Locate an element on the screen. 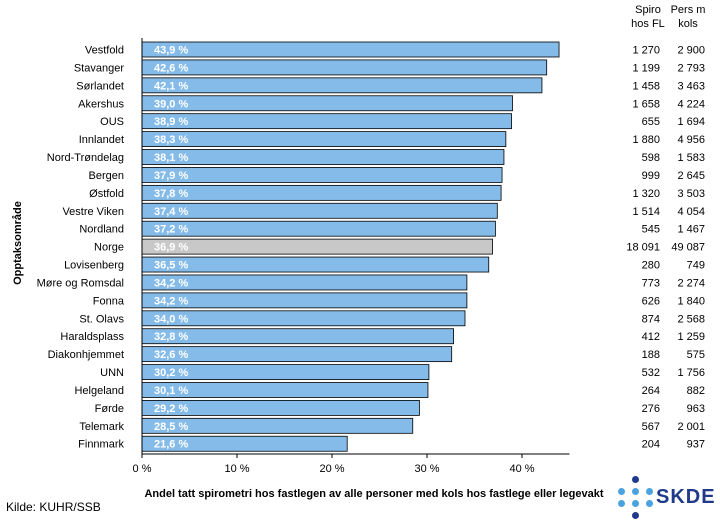 This screenshot has width=720, height=529. category-label: Førde is located at coordinates (109, 409).